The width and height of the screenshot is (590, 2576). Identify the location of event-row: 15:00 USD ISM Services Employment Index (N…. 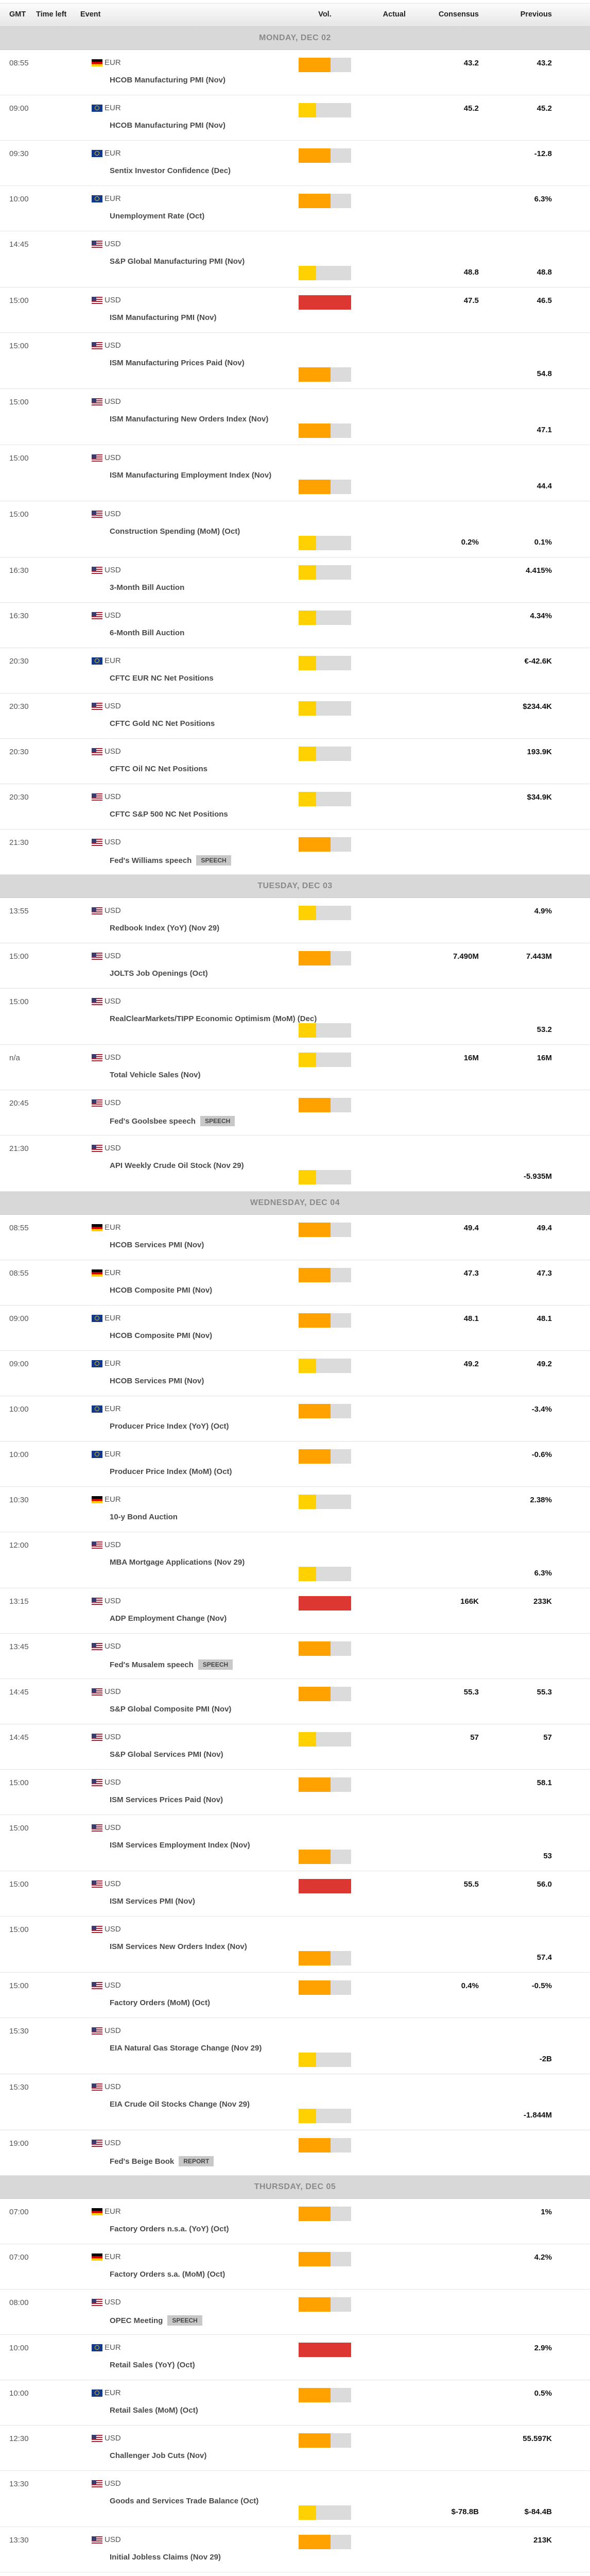
(295, 1843).